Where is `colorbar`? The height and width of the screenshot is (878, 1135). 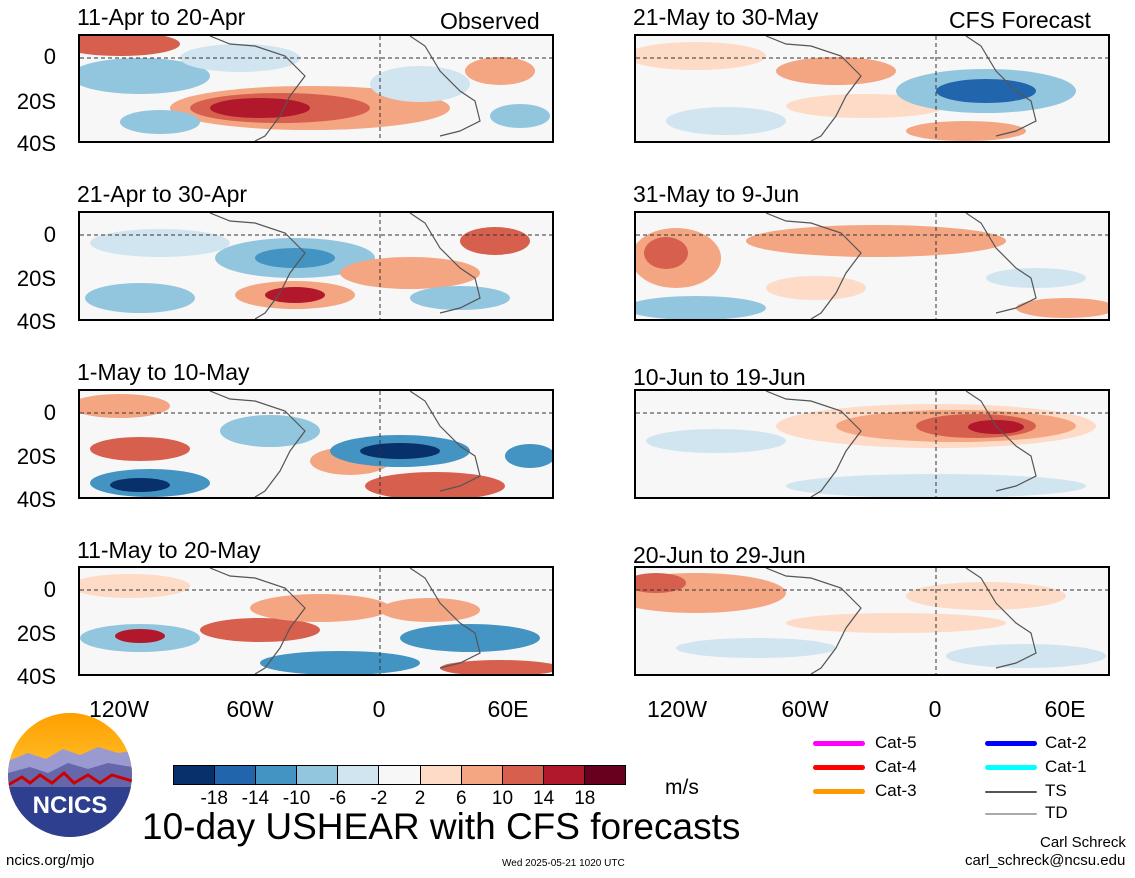
colorbar is located at coordinates (399, 775).